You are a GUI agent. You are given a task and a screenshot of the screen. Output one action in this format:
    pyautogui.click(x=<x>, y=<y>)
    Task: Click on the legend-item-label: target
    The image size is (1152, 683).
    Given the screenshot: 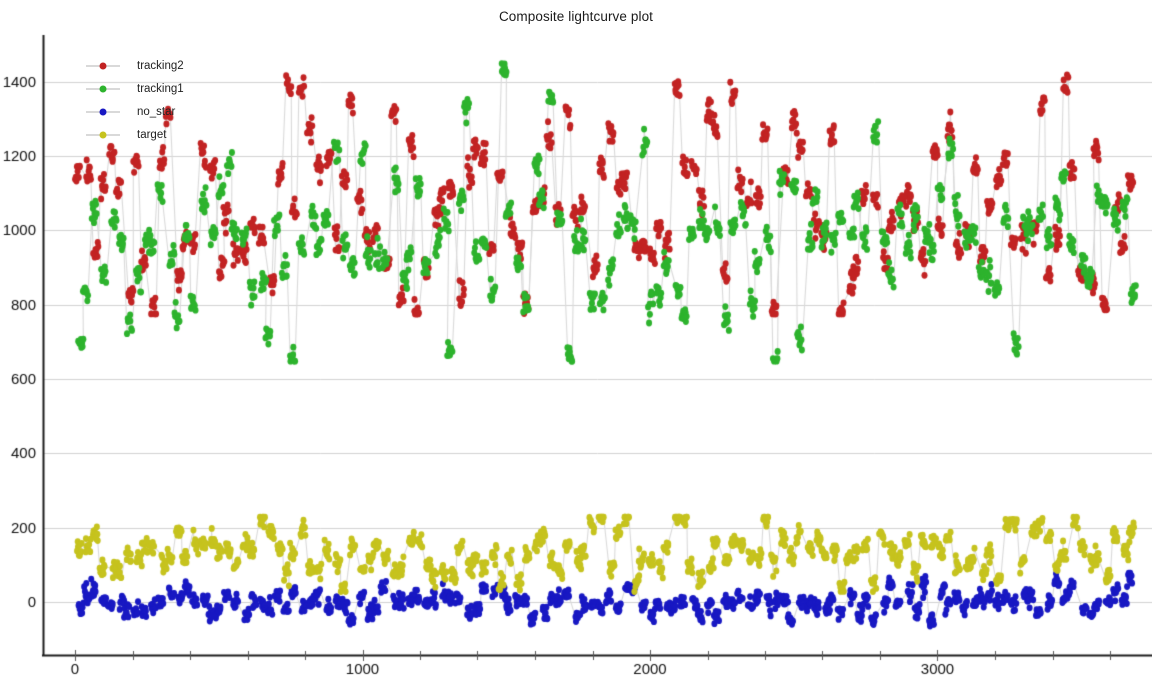 What is the action you would take?
    pyautogui.click(x=152, y=134)
    